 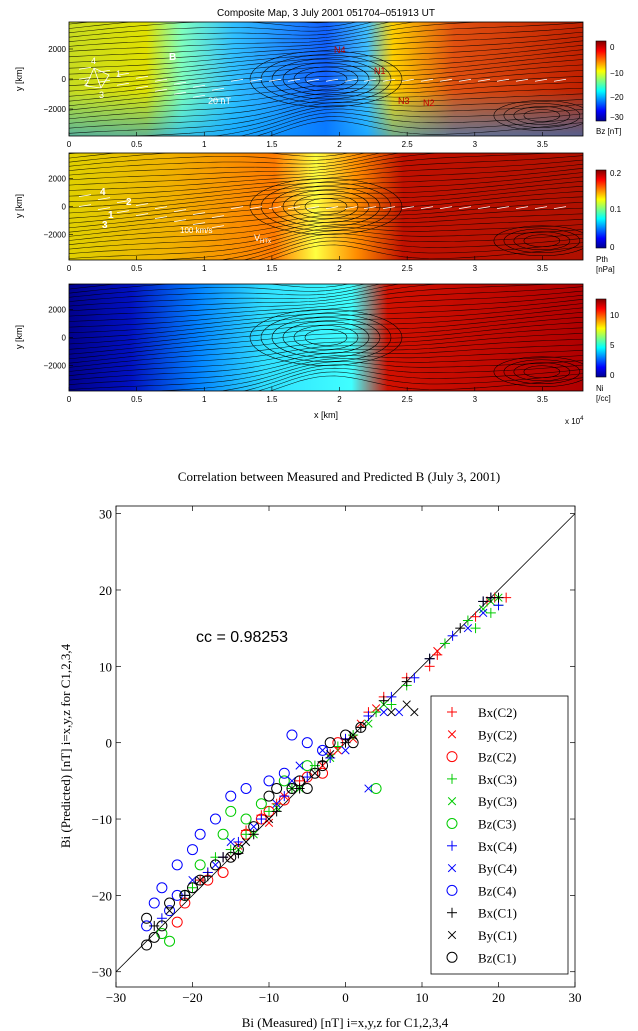 I want to click on pth-cbar-tick: 0.1, so click(x=616, y=209).